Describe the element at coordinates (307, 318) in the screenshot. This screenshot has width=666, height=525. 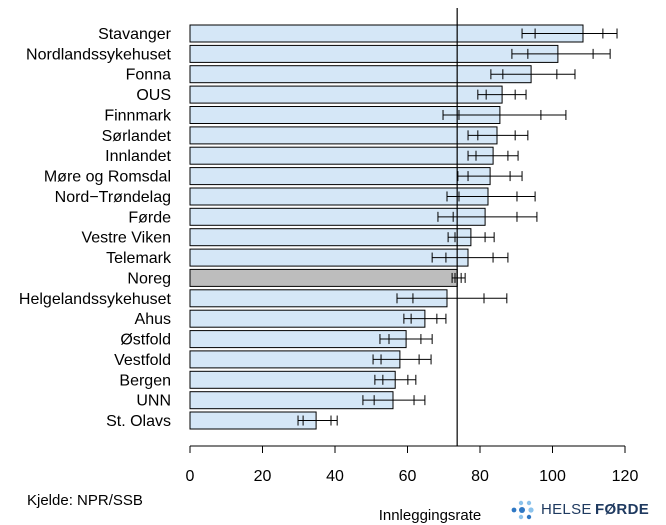
I see `bar-ahus` at that location.